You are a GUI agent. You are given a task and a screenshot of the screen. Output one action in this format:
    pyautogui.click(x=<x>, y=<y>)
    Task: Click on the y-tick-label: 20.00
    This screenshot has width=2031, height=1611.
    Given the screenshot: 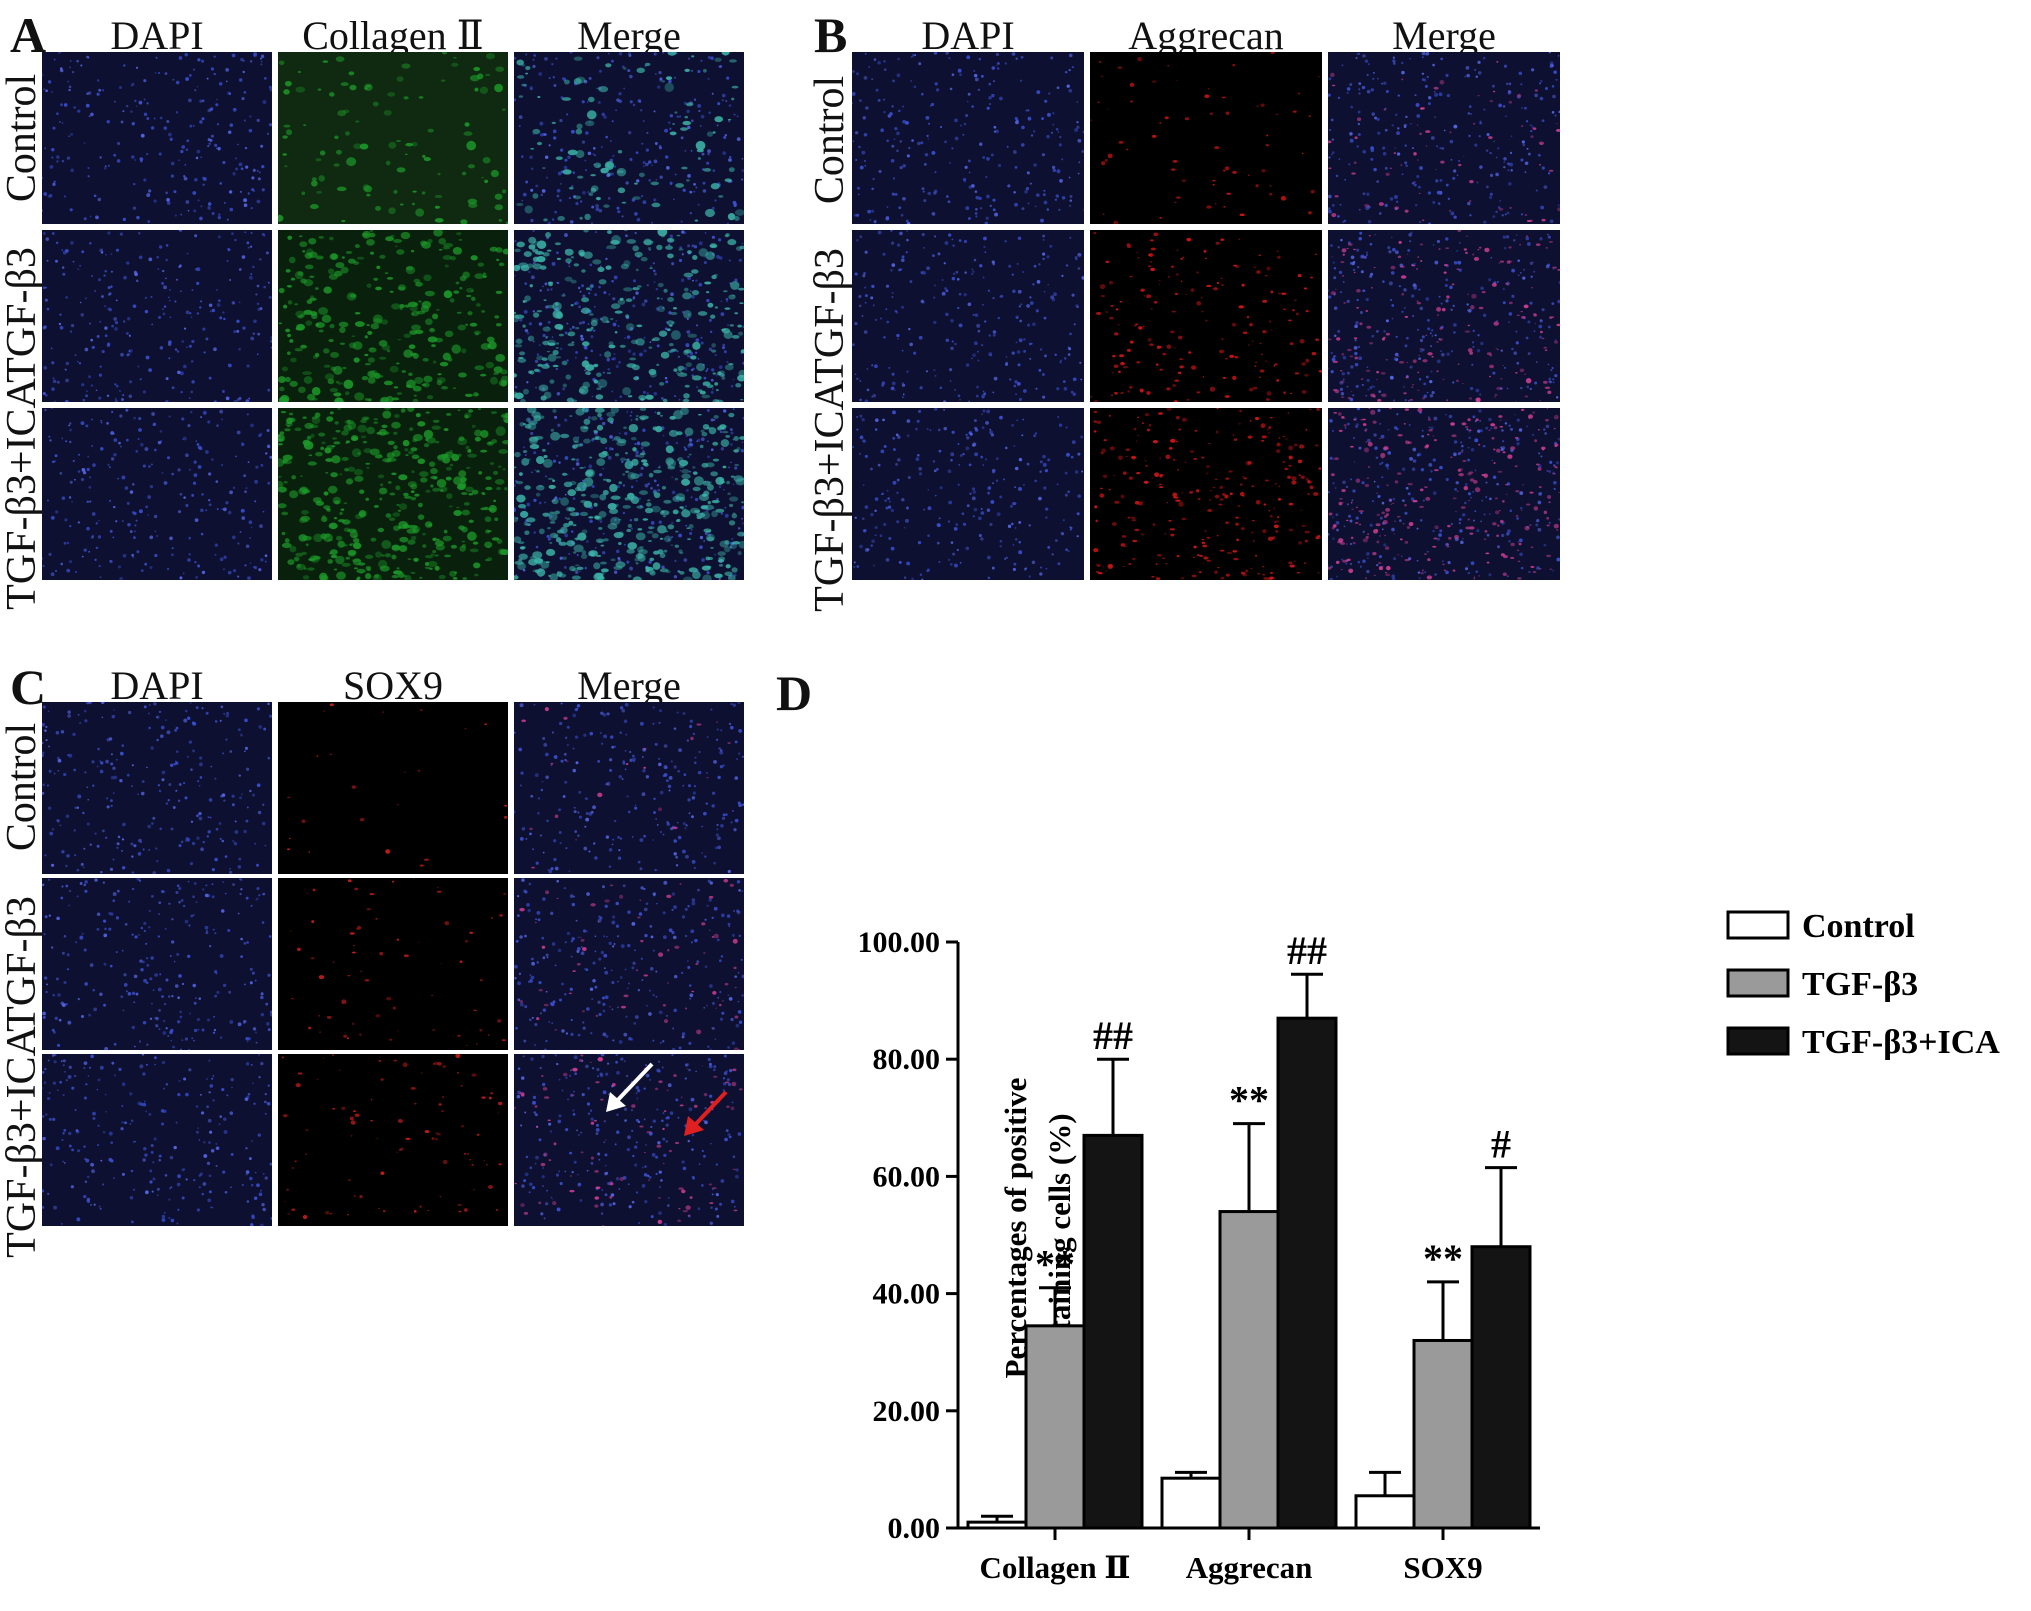 What is the action you would take?
    pyautogui.click(x=907, y=1411)
    